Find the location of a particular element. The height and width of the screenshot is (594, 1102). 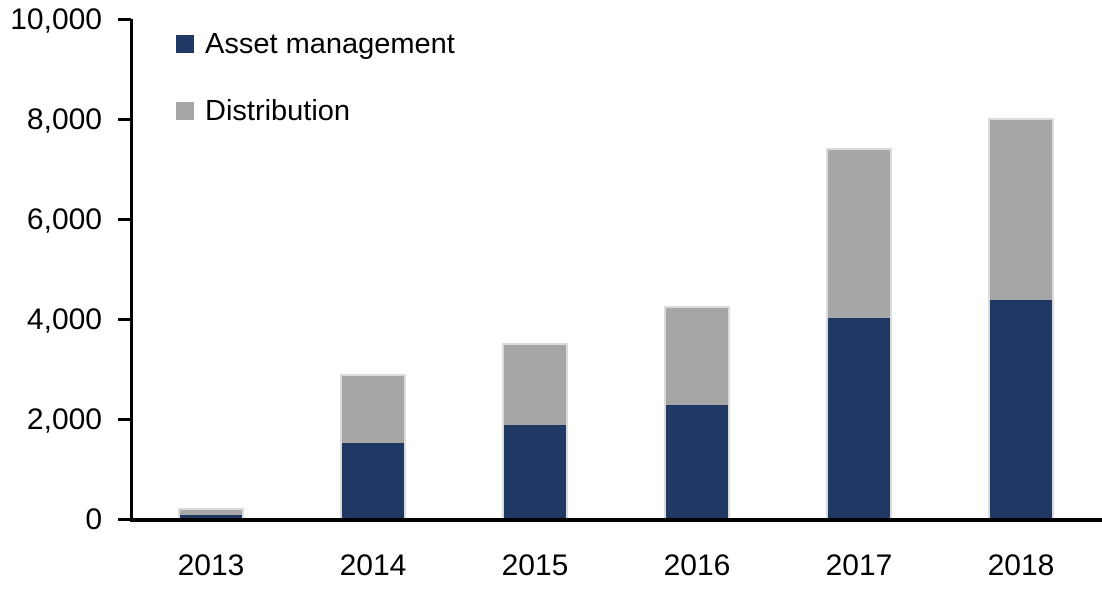

x-axis-tick-label: 2014 is located at coordinates (373, 565).